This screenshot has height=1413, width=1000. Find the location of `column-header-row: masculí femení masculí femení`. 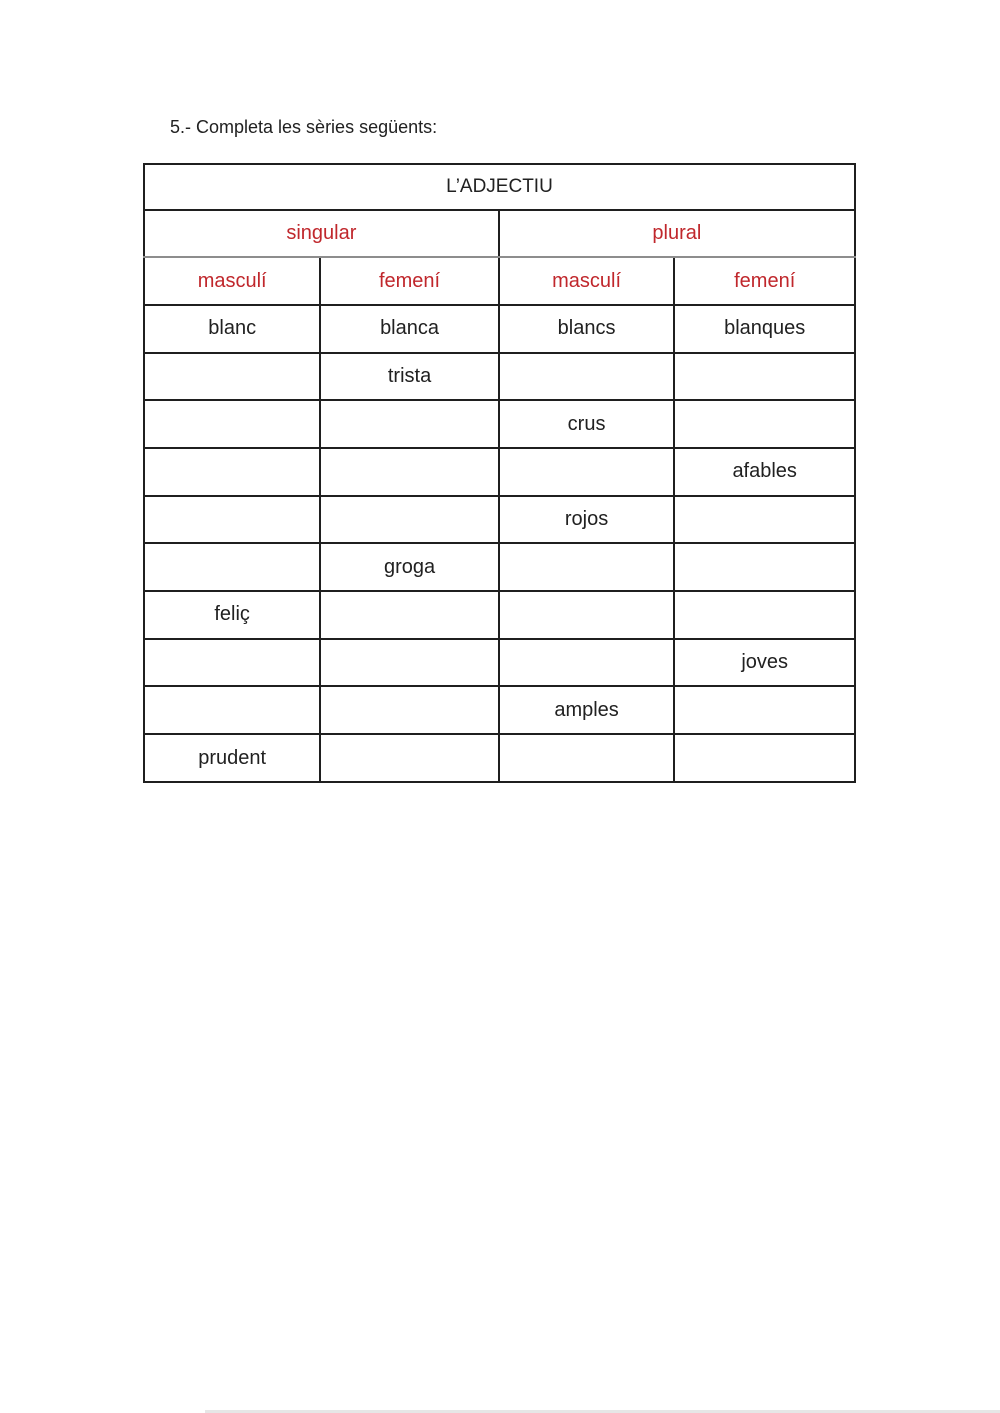

column-header-row: masculí femení masculí femení is located at coordinates (499, 281).